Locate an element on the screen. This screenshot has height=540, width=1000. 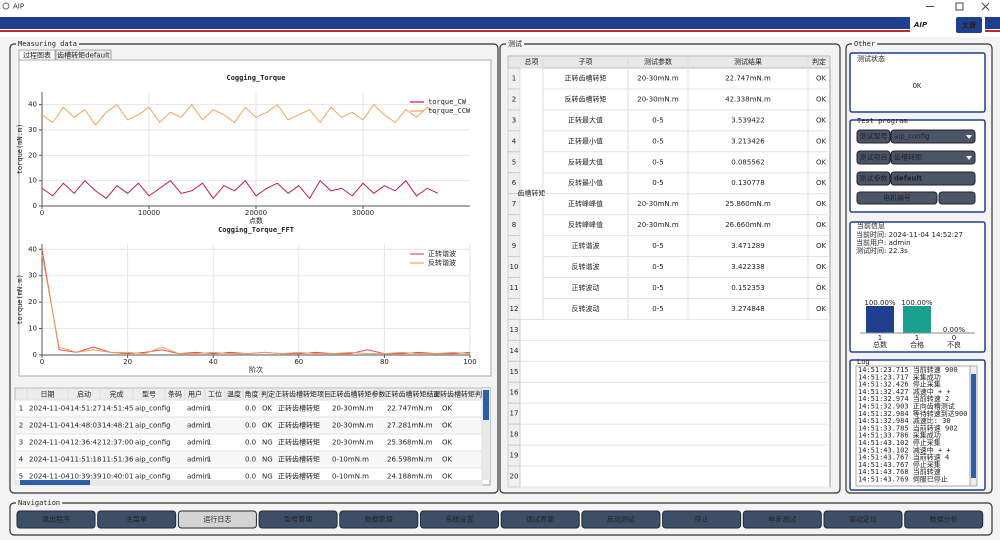
info-line: 当前用户: admin is located at coordinates (883, 242).